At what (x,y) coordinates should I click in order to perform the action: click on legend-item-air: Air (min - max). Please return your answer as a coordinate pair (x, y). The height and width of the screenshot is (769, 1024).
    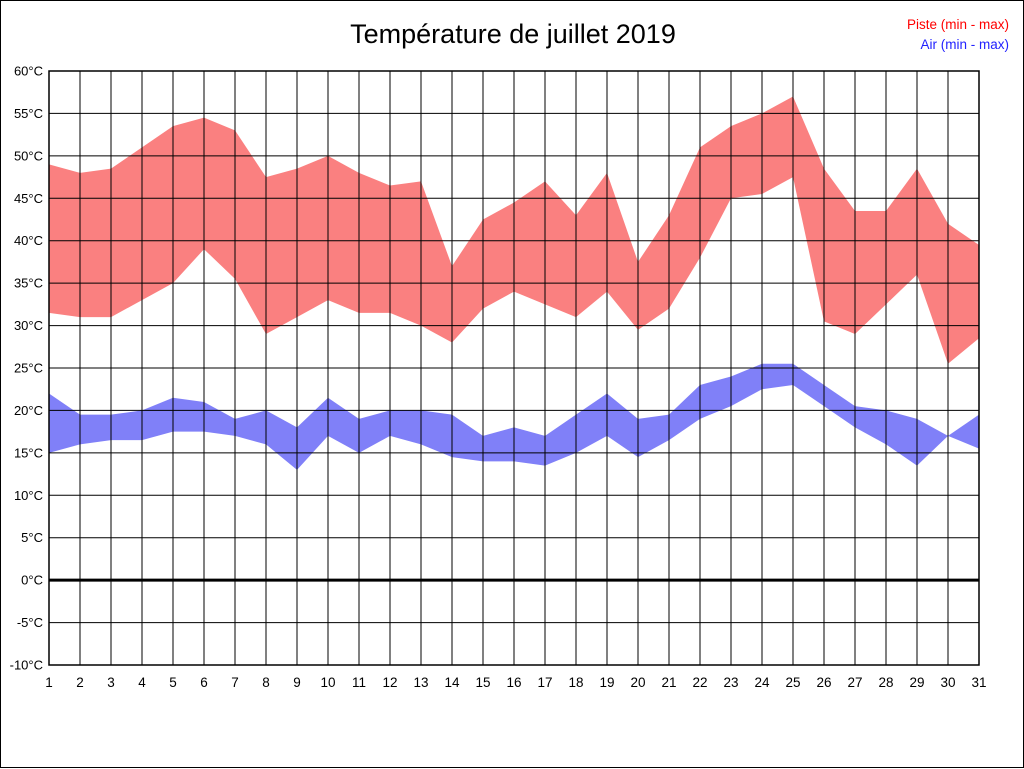
    Looking at the image, I should click on (965, 44).